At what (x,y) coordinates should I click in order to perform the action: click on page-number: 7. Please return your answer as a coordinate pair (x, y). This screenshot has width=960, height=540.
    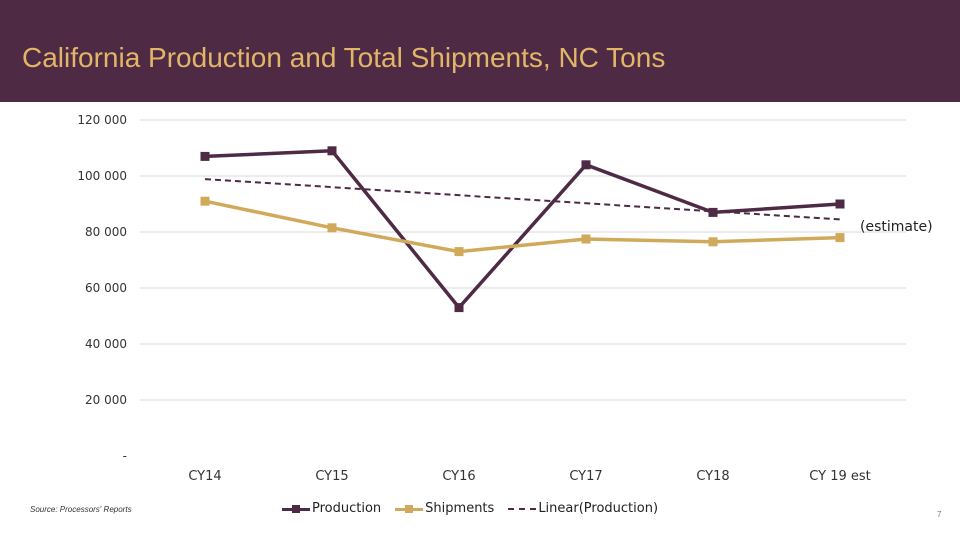
    Looking at the image, I should click on (939, 514).